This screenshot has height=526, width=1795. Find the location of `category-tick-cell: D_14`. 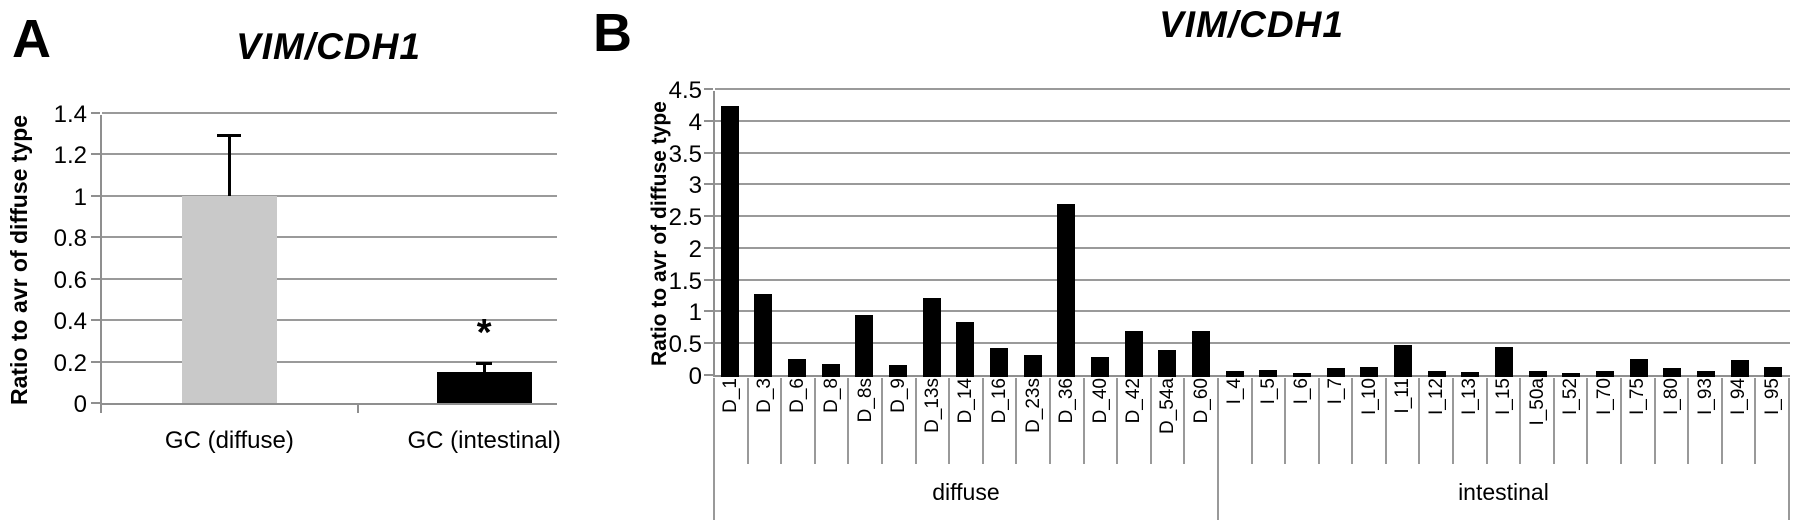

category-tick-cell: D_14 is located at coordinates (967, 421).